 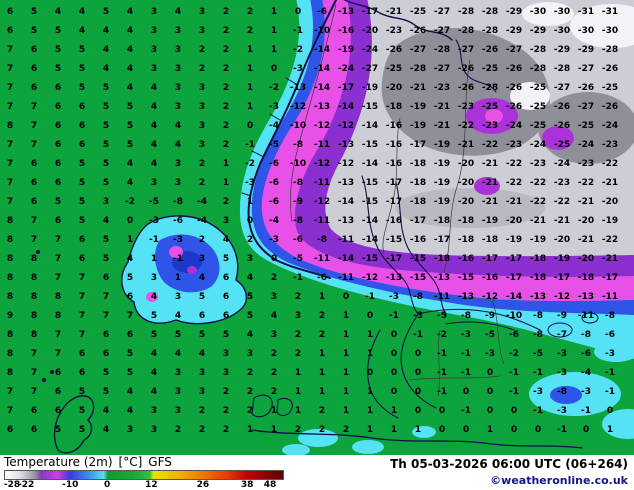 What do you see at coordinates (490, 107) in the screenshot?
I see `temp-value: -25` at bounding box center [490, 107].